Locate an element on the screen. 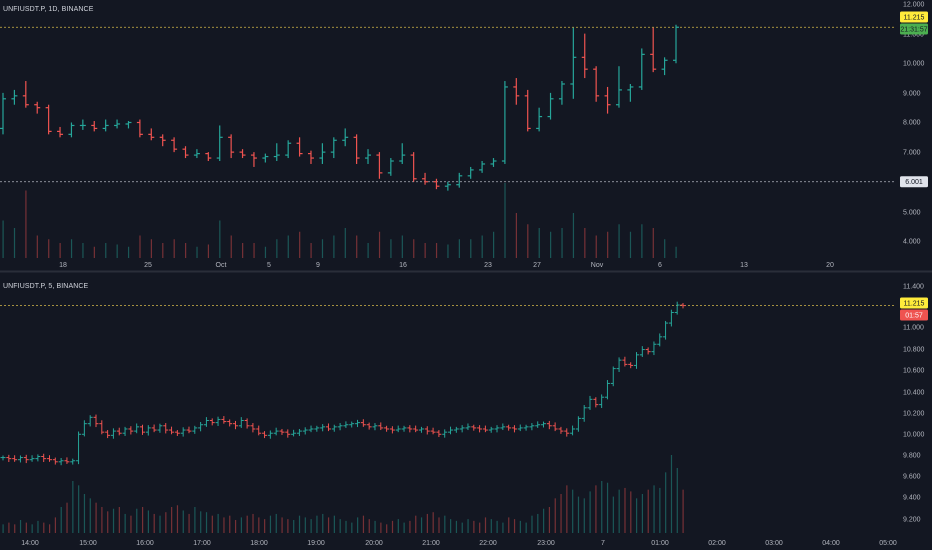 This screenshot has height=550, width=932. y-tick-label: 12.000 is located at coordinates (914, 5).